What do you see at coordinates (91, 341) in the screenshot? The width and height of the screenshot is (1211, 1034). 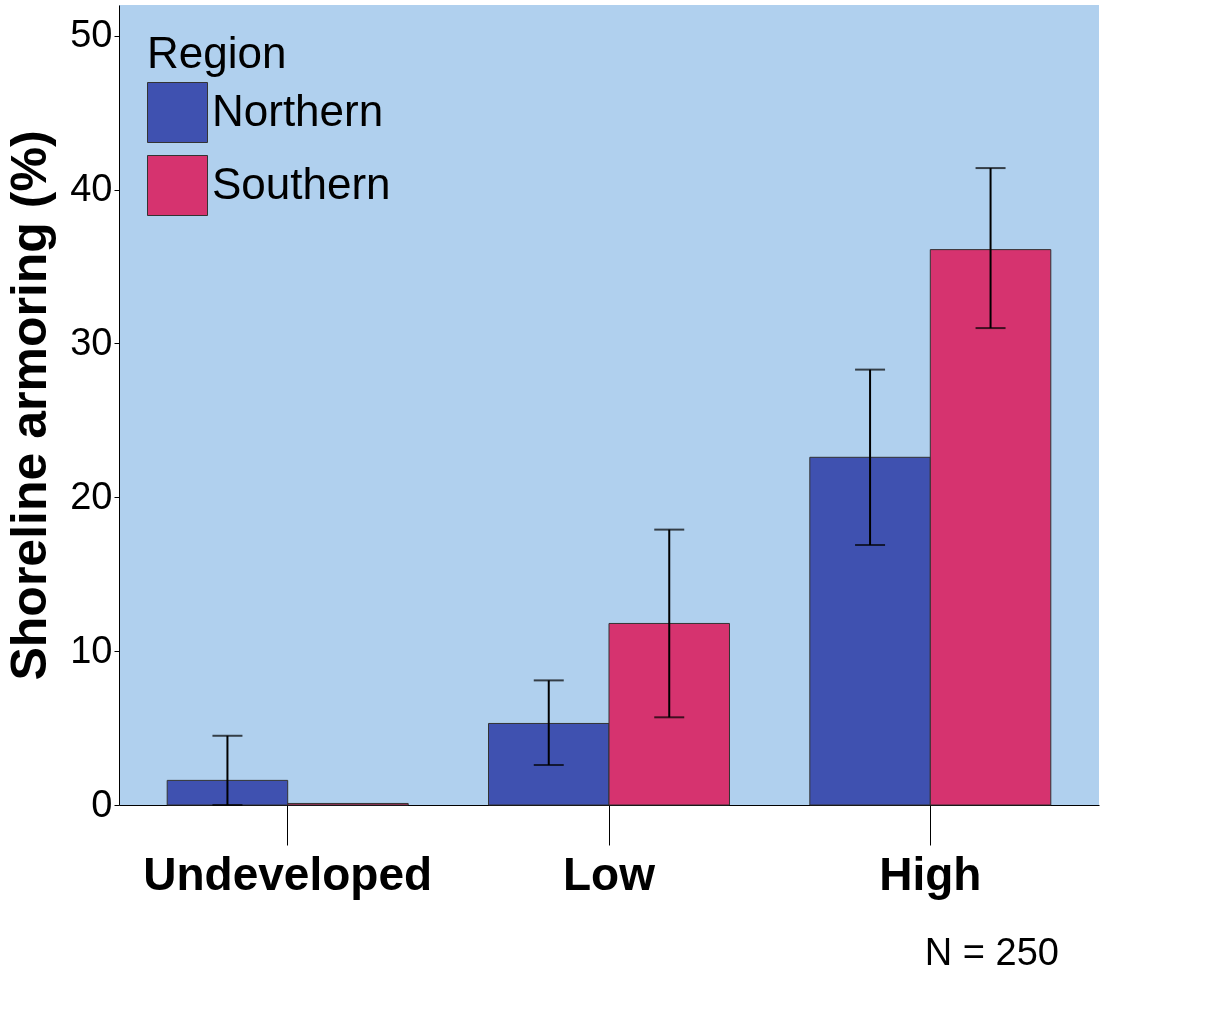 I see `y-tick-label: 30` at bounding box center [91, 341].